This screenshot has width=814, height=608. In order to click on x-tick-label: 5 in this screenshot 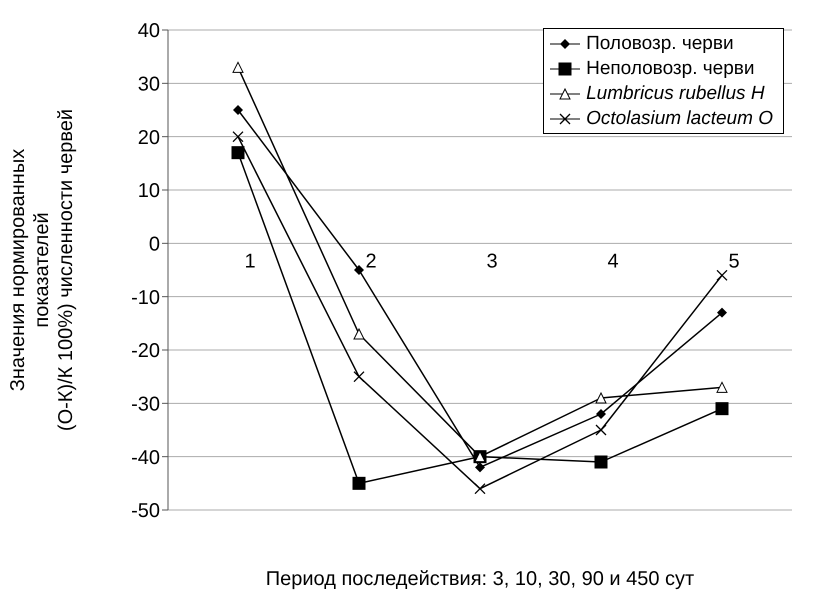, I will do `click(734, 261)`.